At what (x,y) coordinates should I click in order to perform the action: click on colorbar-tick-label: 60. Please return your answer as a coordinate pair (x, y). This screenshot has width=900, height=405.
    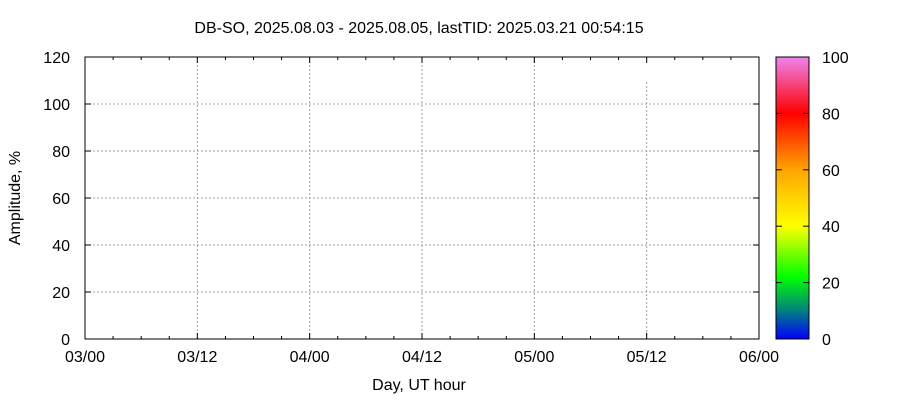
    Looking at the image, I should click on (831, 171).